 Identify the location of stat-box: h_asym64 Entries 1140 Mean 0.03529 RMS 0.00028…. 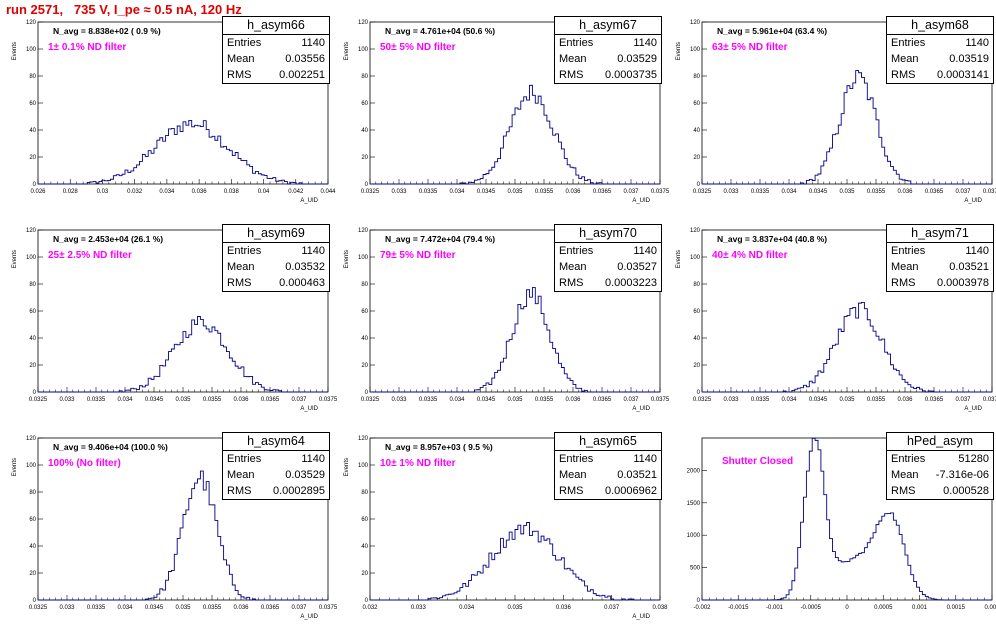
(276, 466).